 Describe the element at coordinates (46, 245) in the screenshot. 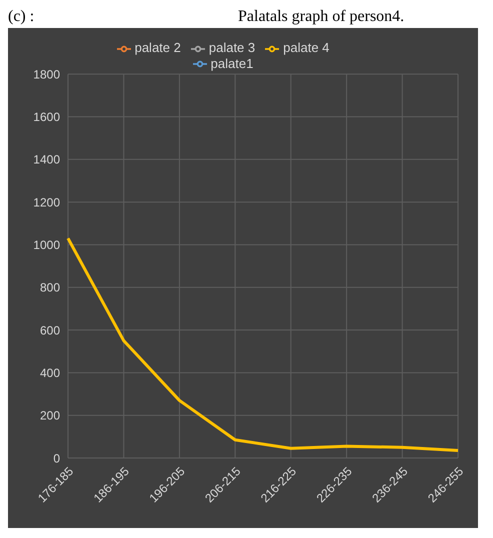

I see `y-tick-label: 1000` at that location.